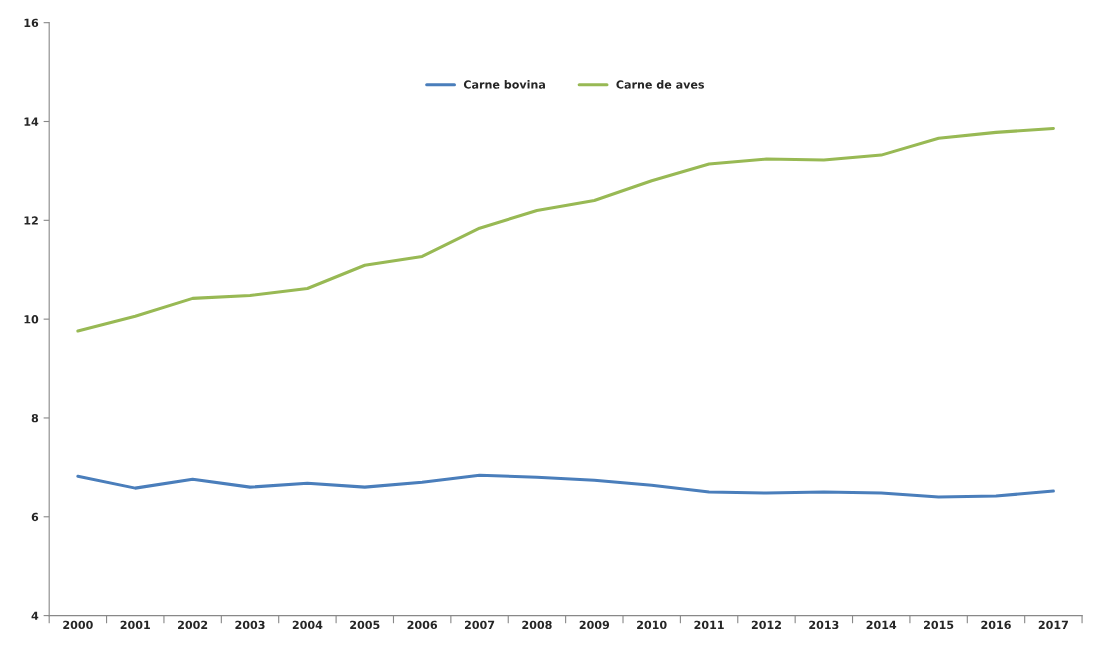  What do you see at coordinates (365, 625) in the screenshot?
I see `x-tick-label: 2005` at bounding box center [365, 625].